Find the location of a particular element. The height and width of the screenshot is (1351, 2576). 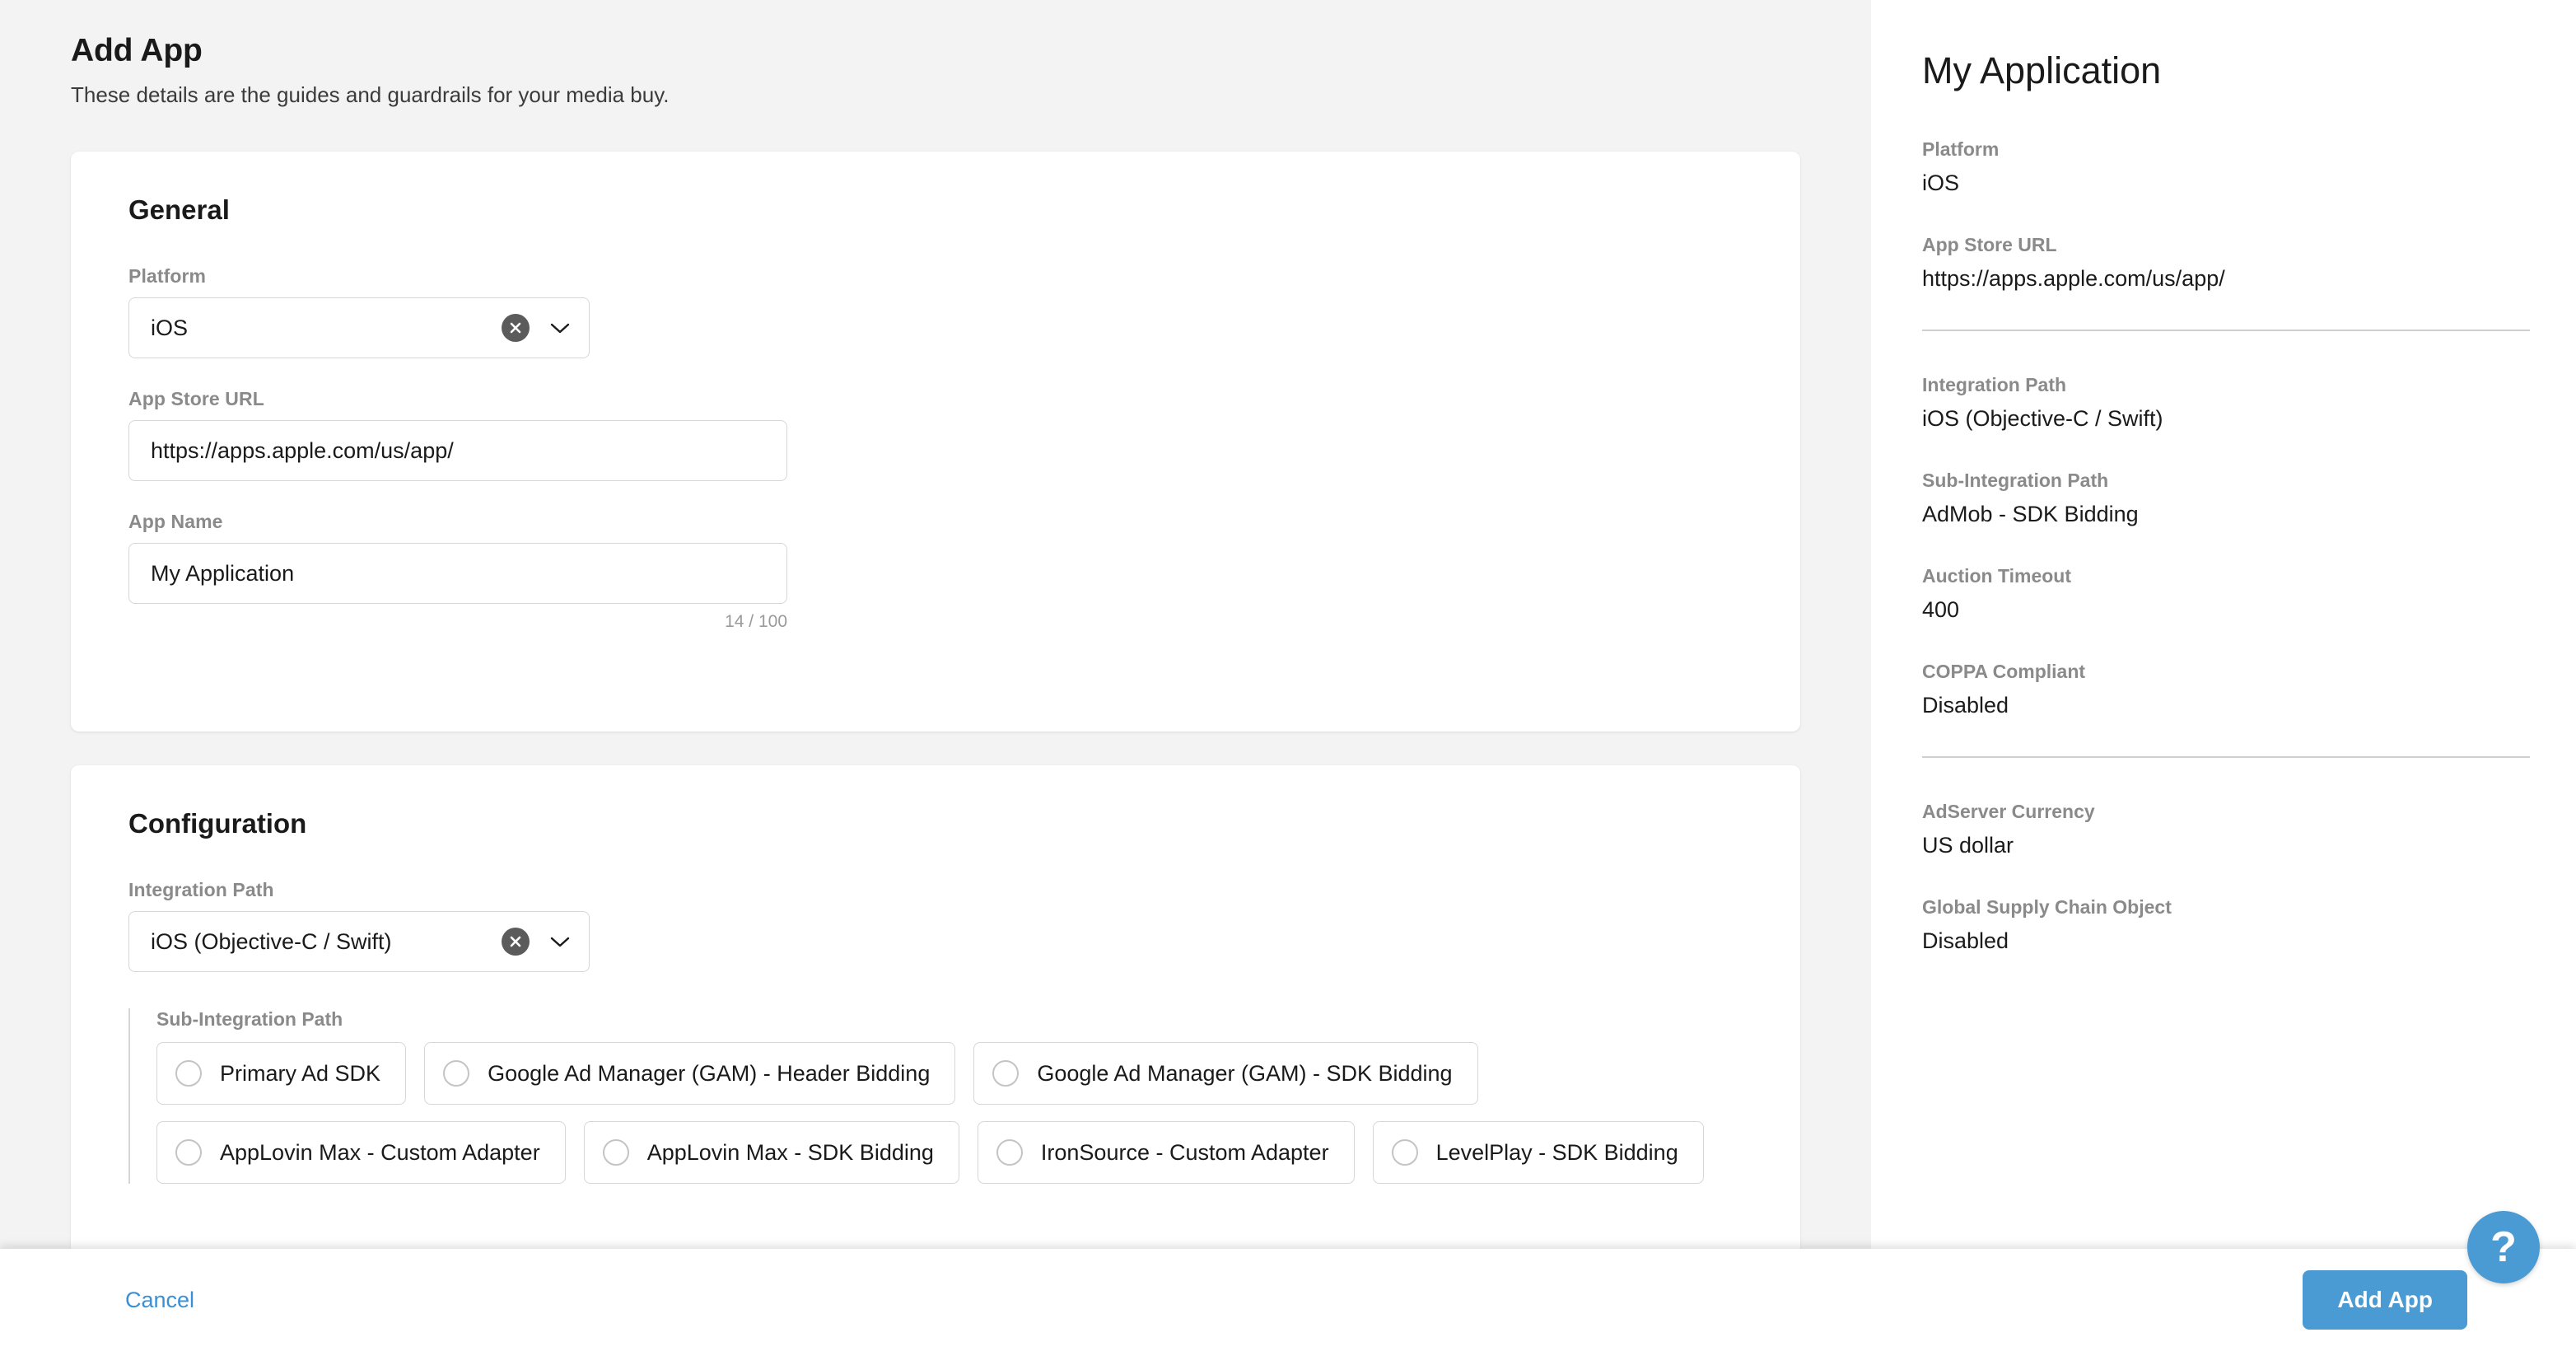

app-store-url-input is located at coordinates (457, 450).